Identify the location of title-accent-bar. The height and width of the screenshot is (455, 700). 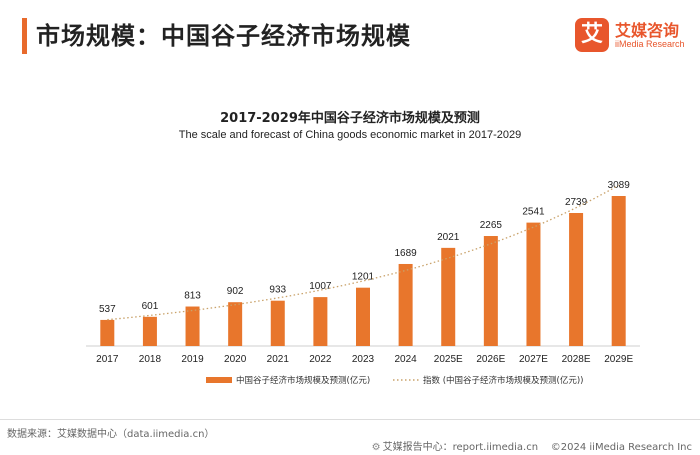
(24, 36).